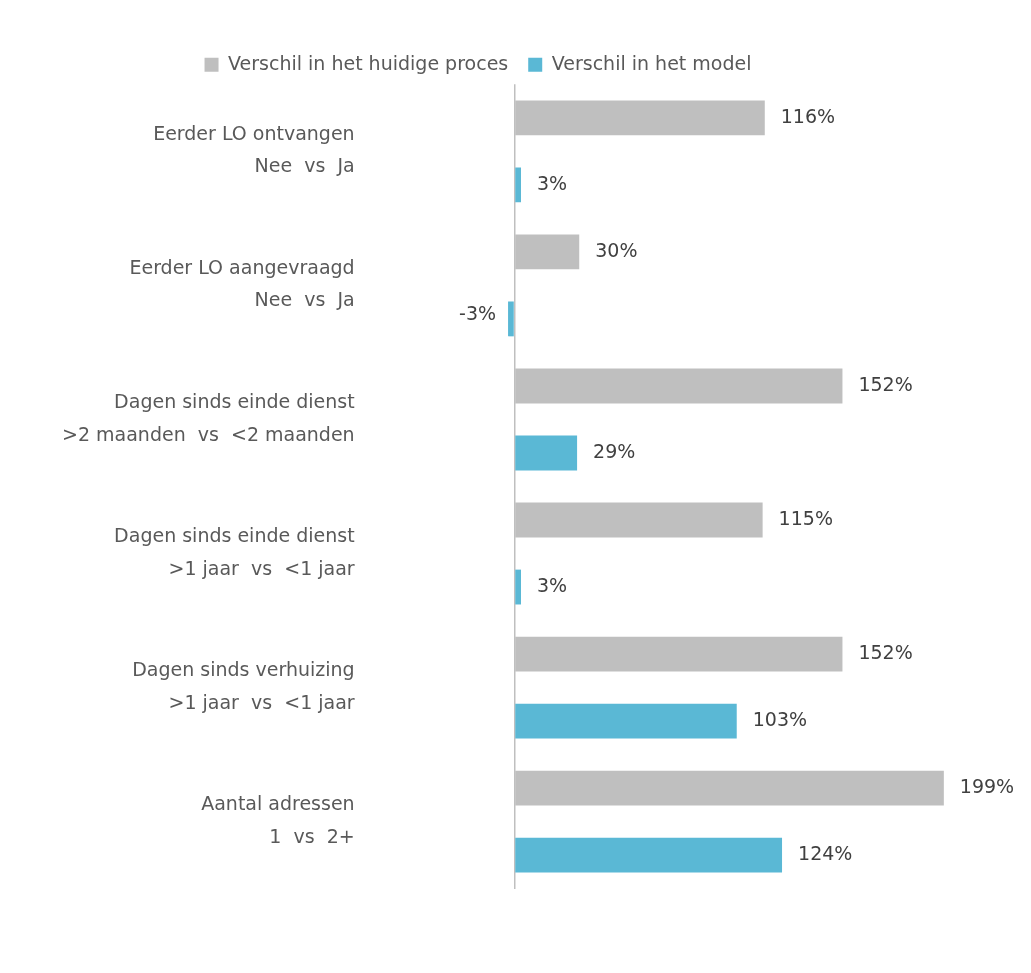  I want to click on y-tick-label: Dagen sinds einde dienst >2 maanden vs <2 maanden, so click(208, 417).